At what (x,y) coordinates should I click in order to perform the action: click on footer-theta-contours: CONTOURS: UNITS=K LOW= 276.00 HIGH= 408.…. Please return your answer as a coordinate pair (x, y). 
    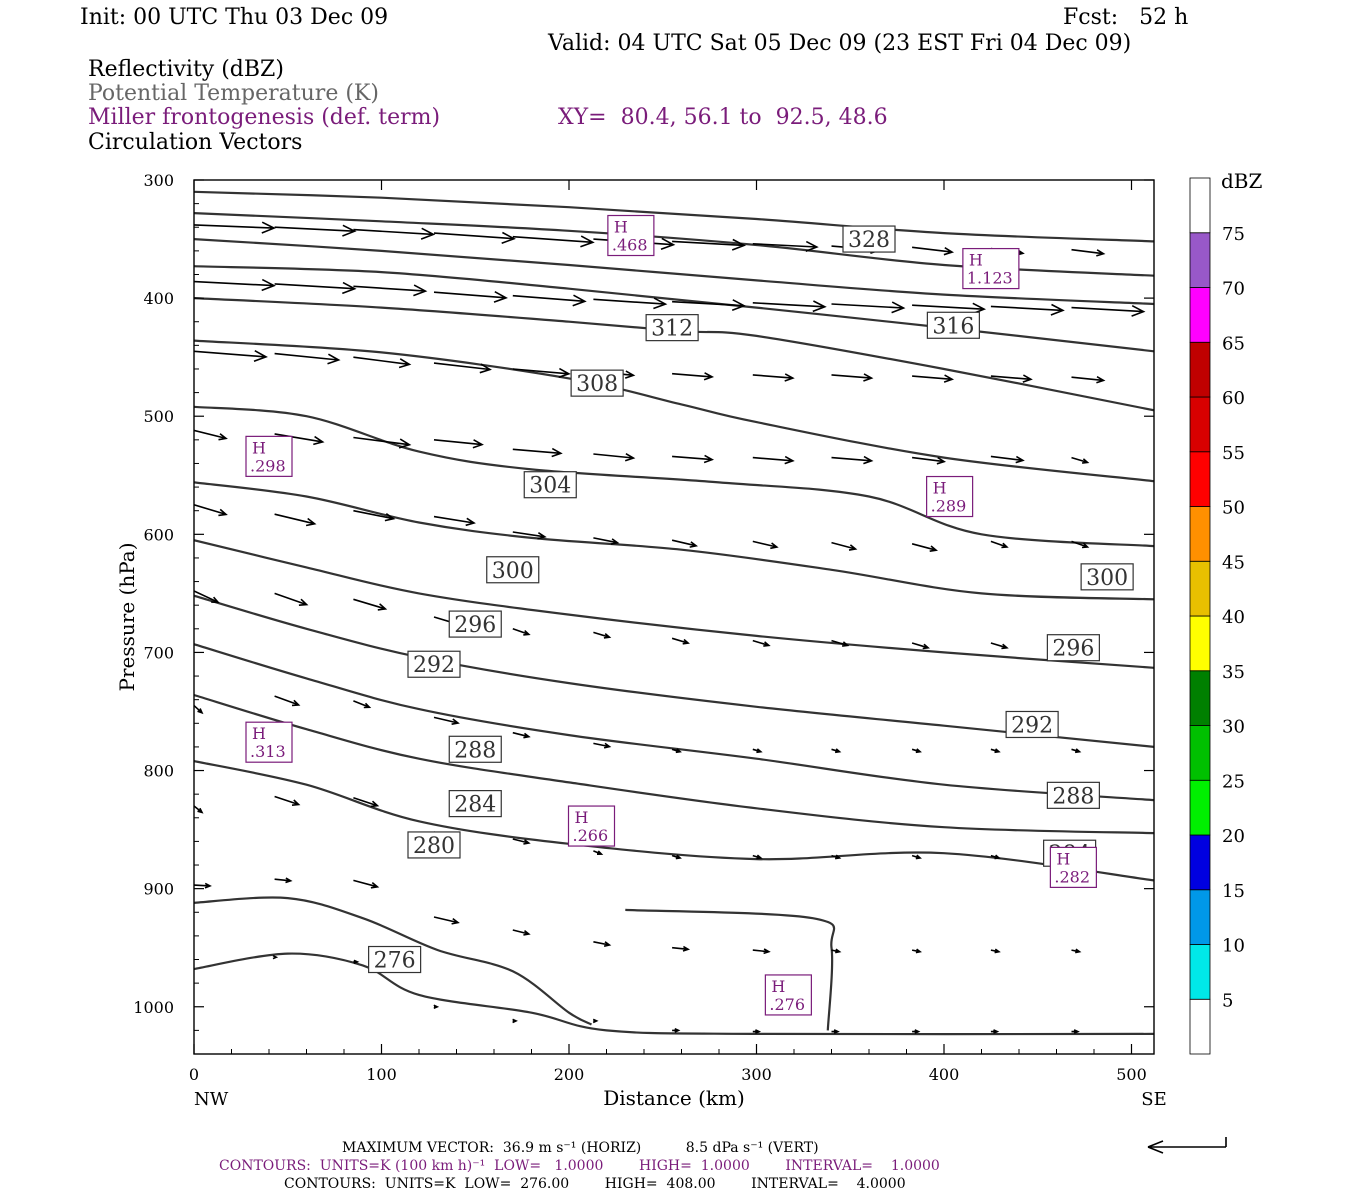
    Looking at the image, I should click on (595, 1184).